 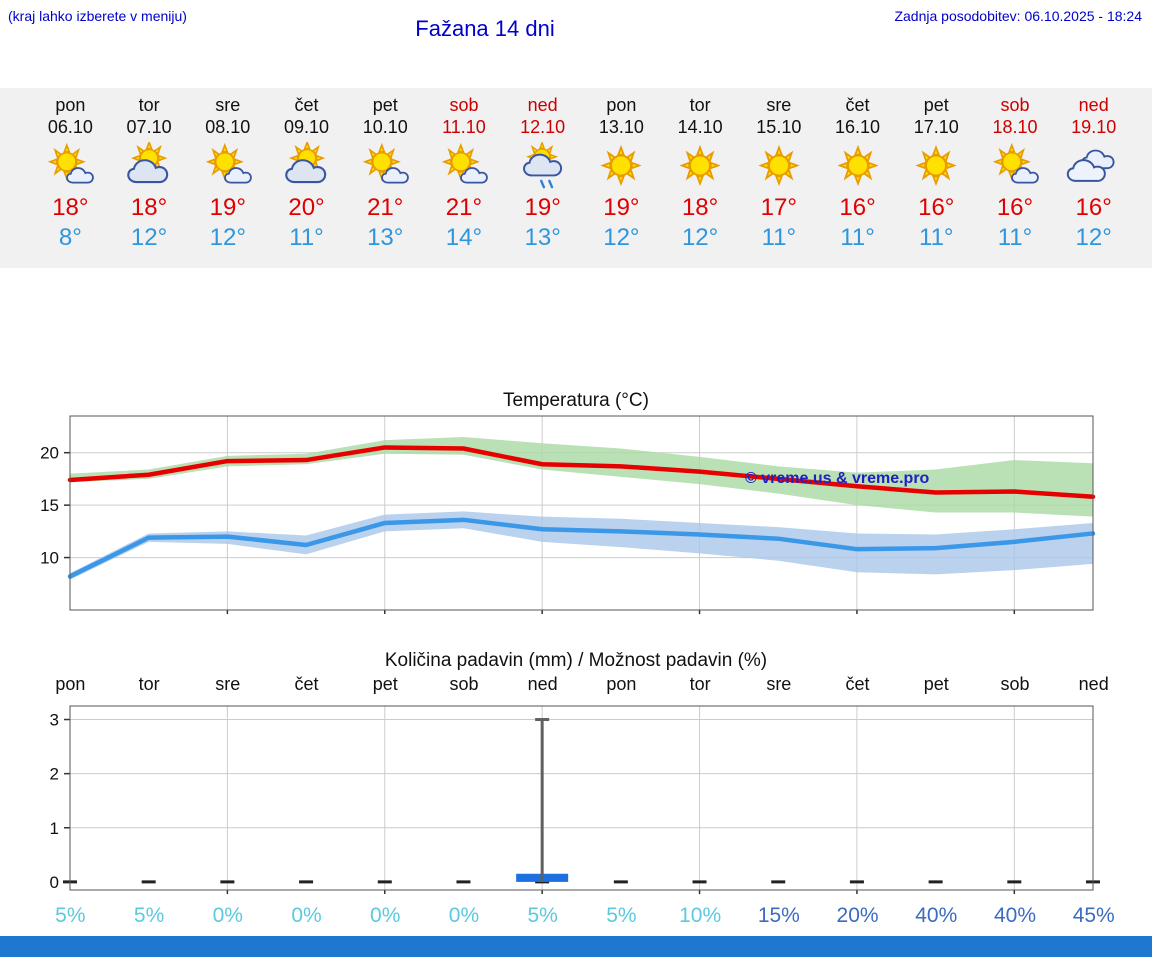 What do you see at coordinates (1094, 165) in the screenshot?
I see `cloudy-icon` at bounding box center [1094, 165].